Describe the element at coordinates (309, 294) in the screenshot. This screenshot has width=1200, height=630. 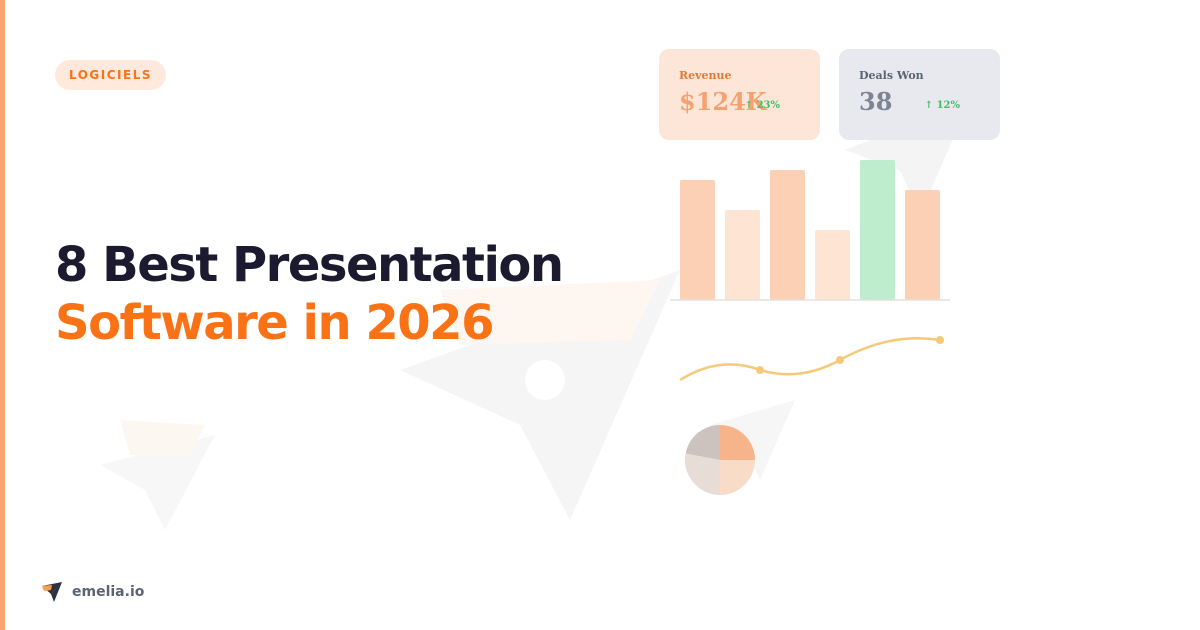
I see `page-title: 8 Best Presentation Software in 2026` at that location.